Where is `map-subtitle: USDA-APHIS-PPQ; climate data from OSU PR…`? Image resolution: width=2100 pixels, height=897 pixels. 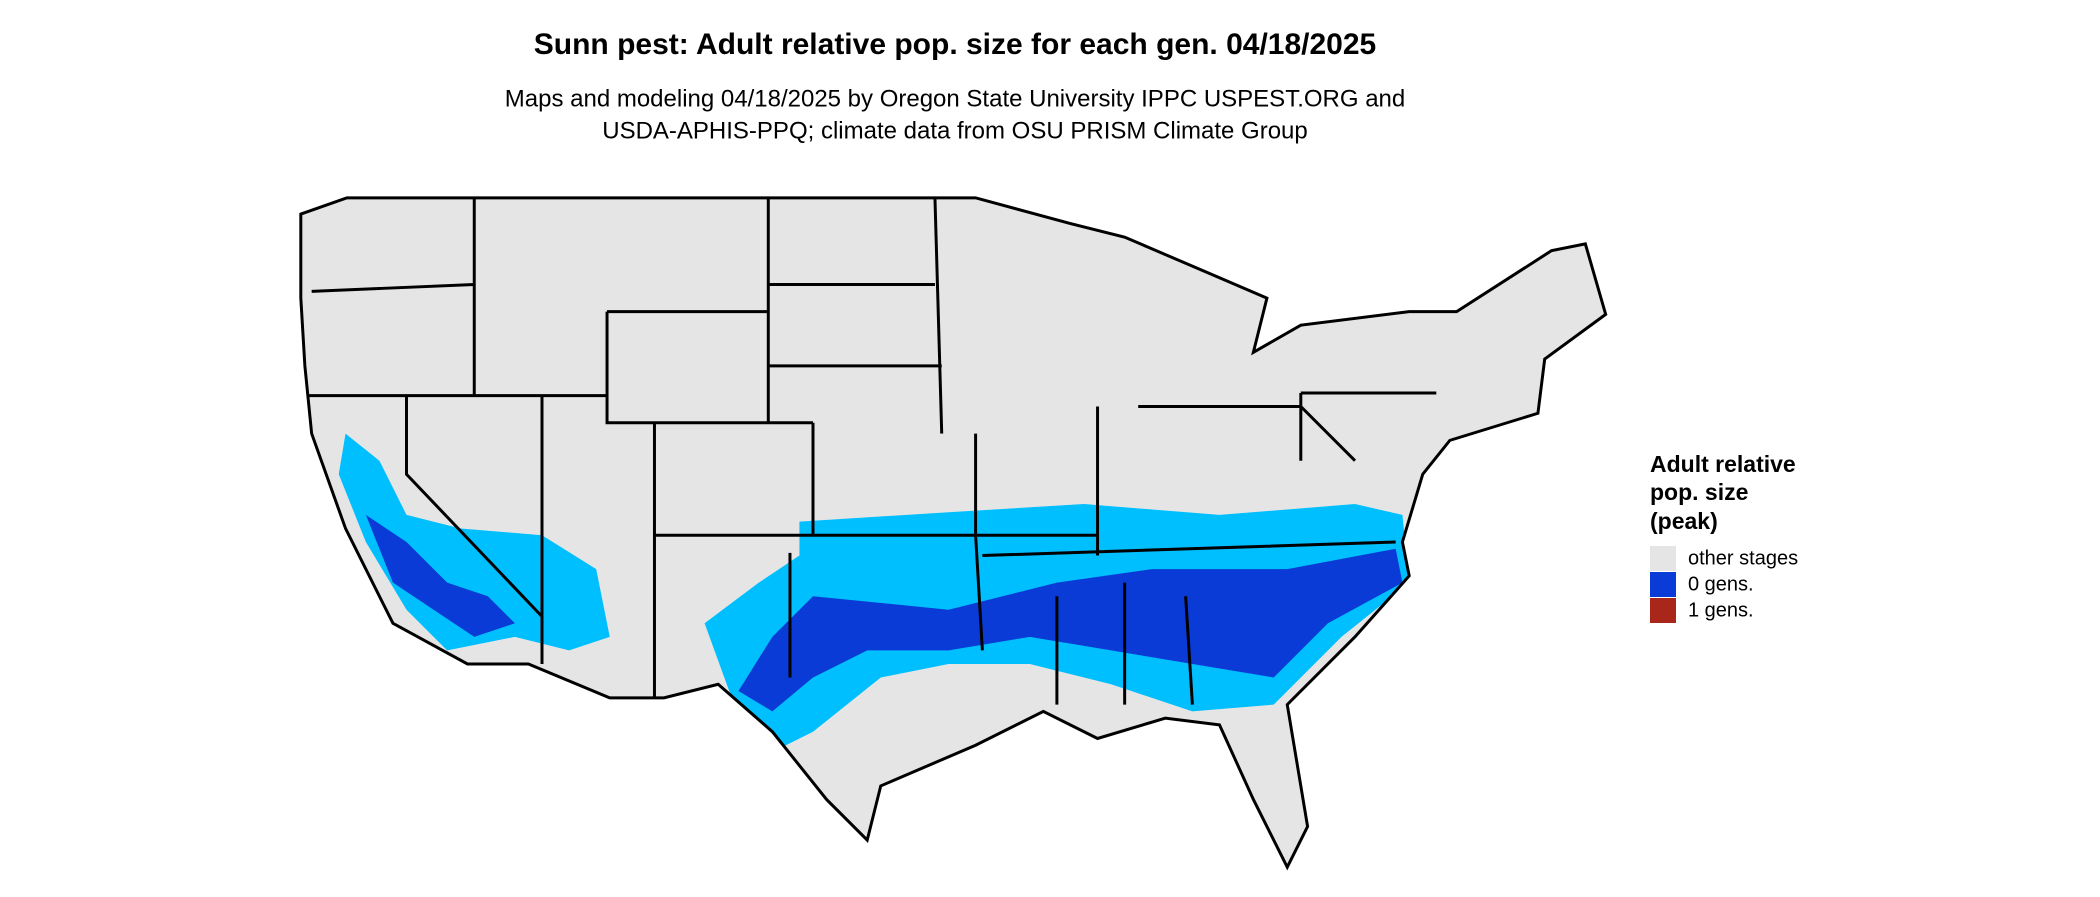
map-subtitle: USDA-APHIS-PPQ; climate data from OSU PR… is located at coordinates (955, 130).